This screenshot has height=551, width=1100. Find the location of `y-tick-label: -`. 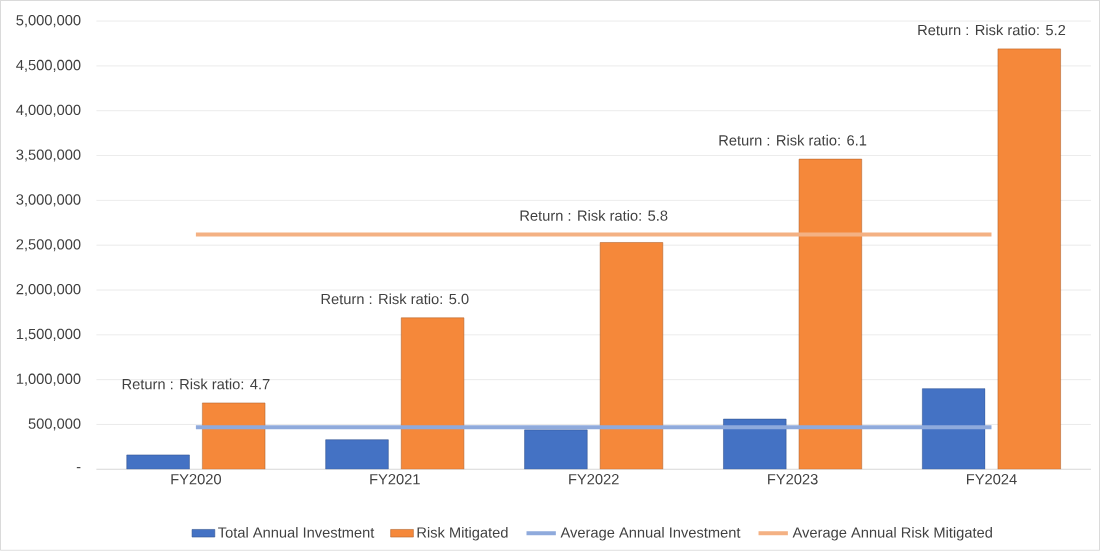

y-tick-label: - is located at coordinates (78, 468).